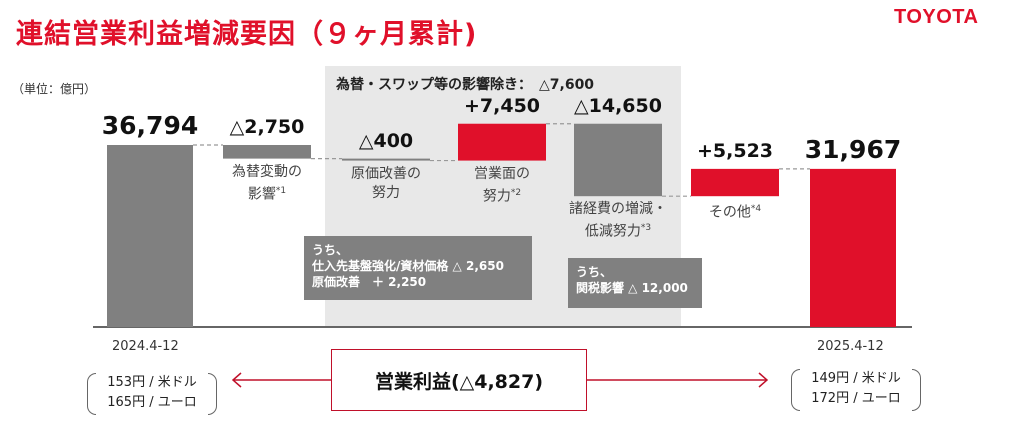  I want to click on rate-eur: 165円 / ユーロ, so click(152, 402).